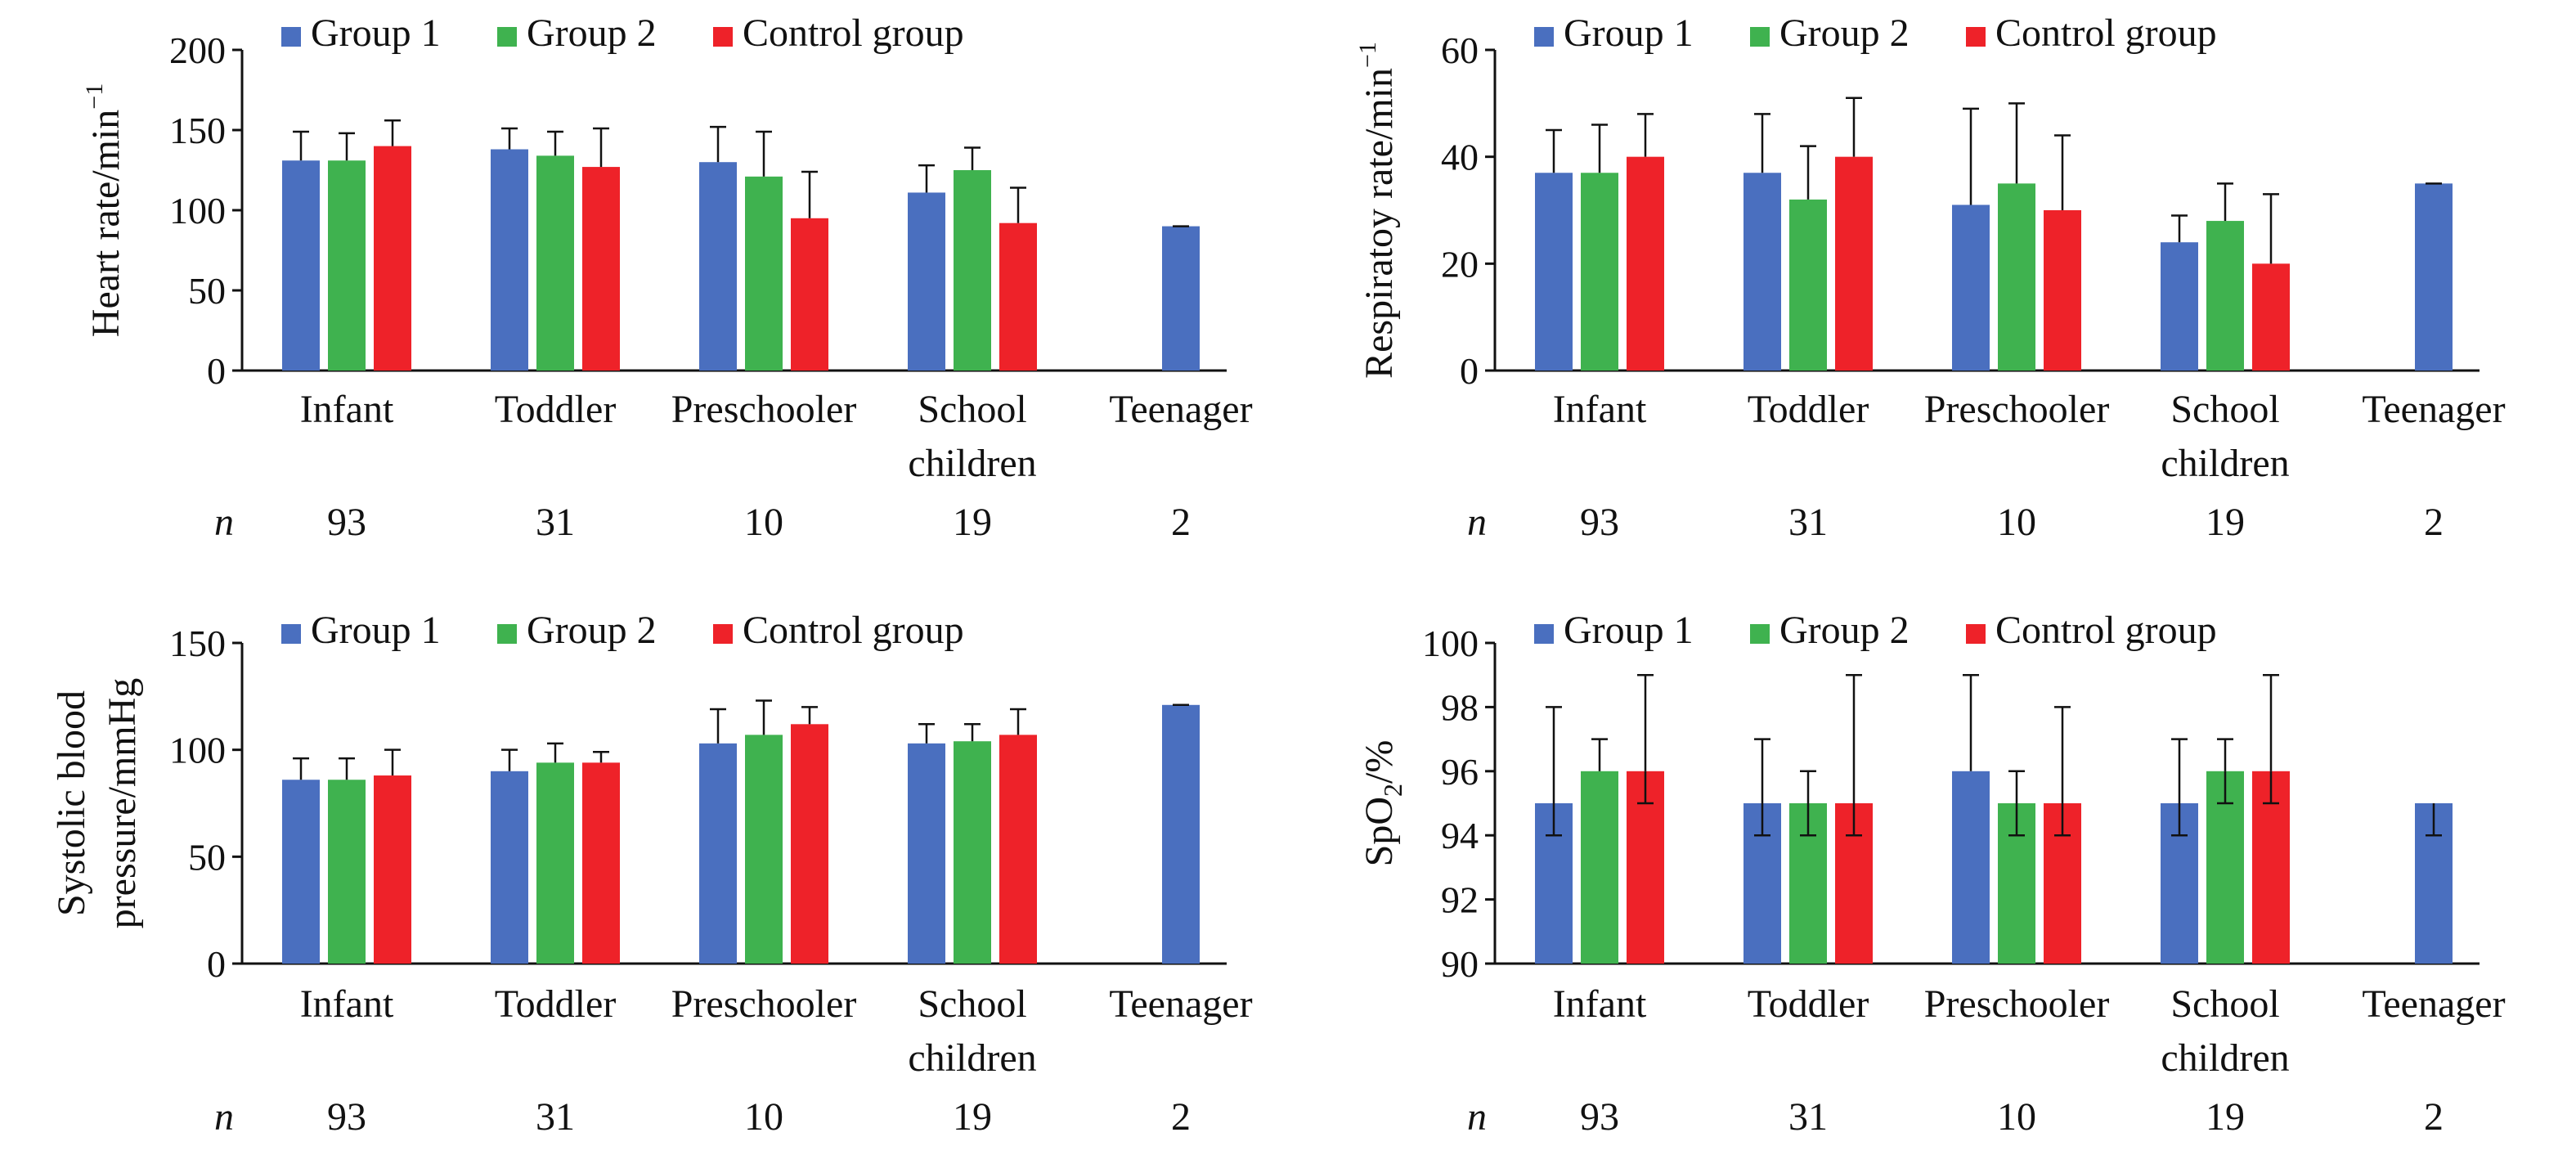 The height and width of the screenshot is (1155, 2576). I want to click on y-axis-label-main: Heart rate/min, so click(106, 224).